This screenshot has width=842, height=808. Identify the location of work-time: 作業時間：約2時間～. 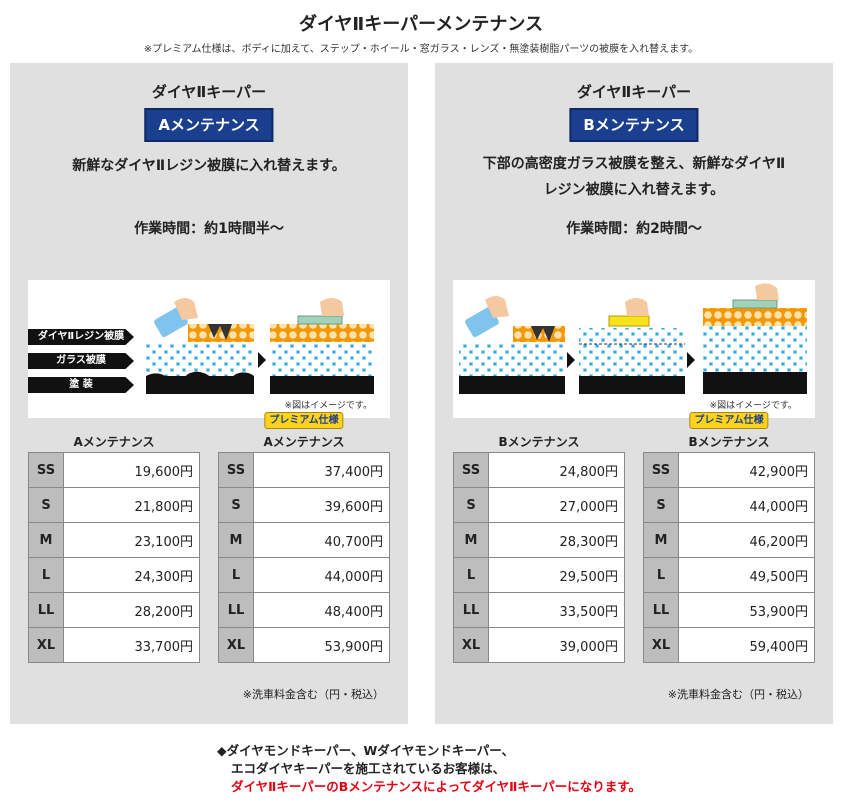
(634, 229).